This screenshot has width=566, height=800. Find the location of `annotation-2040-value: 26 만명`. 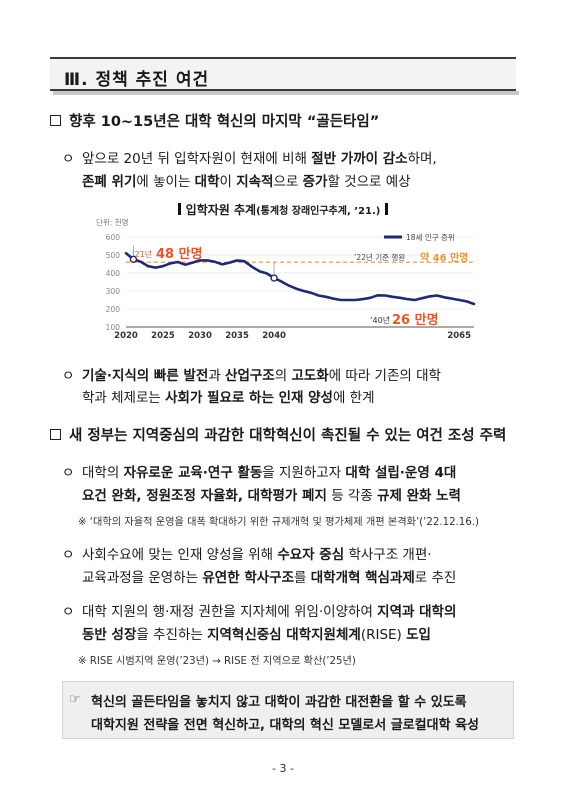

annotation-2040-value: 26 만명 is located at coordinates (415, 320).